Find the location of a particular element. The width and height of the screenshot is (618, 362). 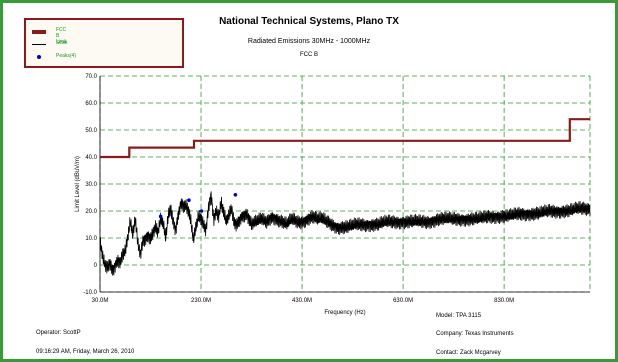

footer-company: Company: Texas Instruments is located at coordinates (475, 334).